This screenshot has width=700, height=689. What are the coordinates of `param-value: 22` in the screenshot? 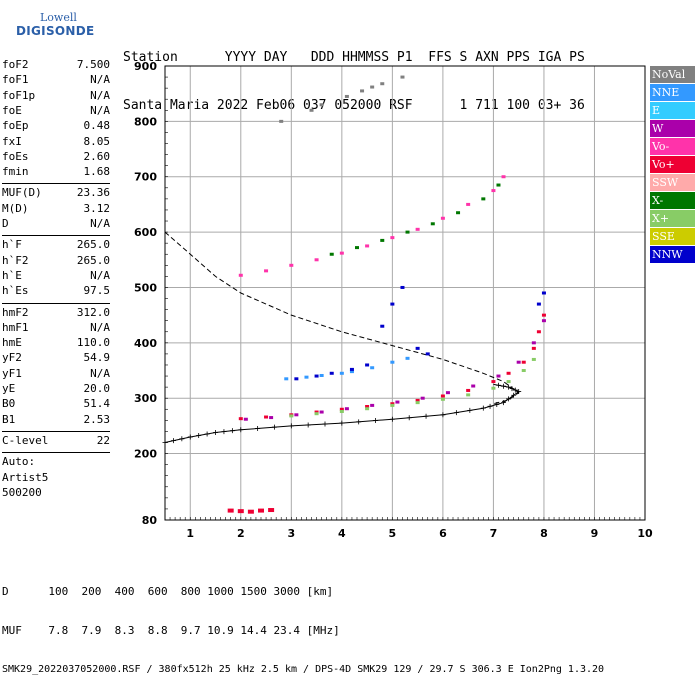 It's located at (103, 440).